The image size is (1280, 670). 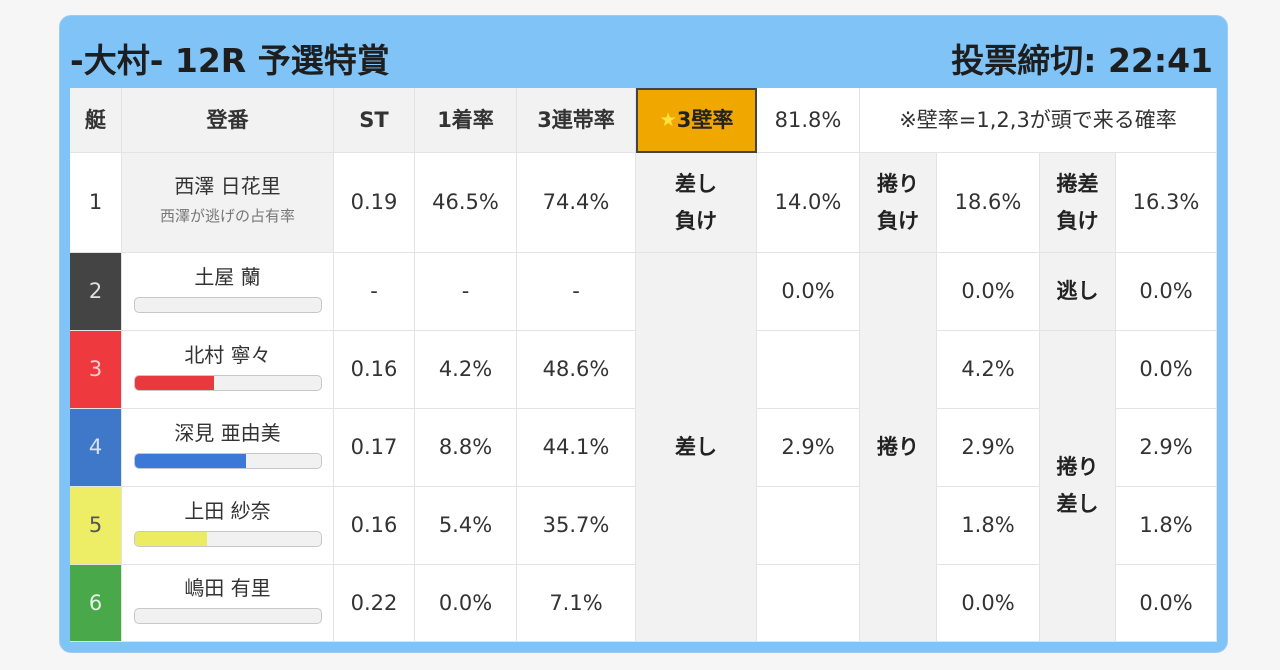 I want to click on start-timing: 0.17, so click(x=374, y=448).